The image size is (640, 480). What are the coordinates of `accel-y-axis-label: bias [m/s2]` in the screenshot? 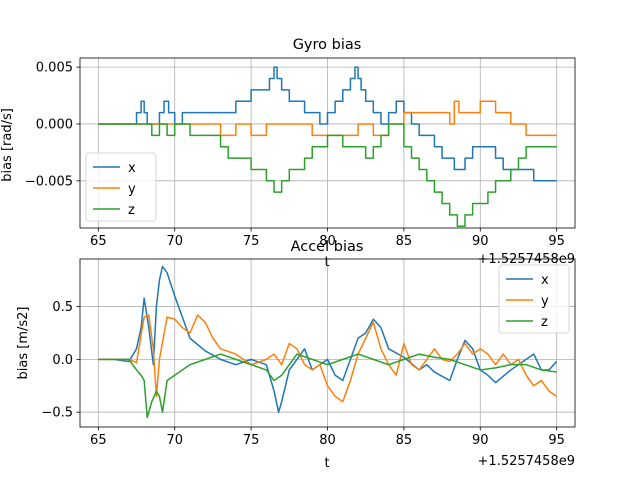 It's located at (23, 343).